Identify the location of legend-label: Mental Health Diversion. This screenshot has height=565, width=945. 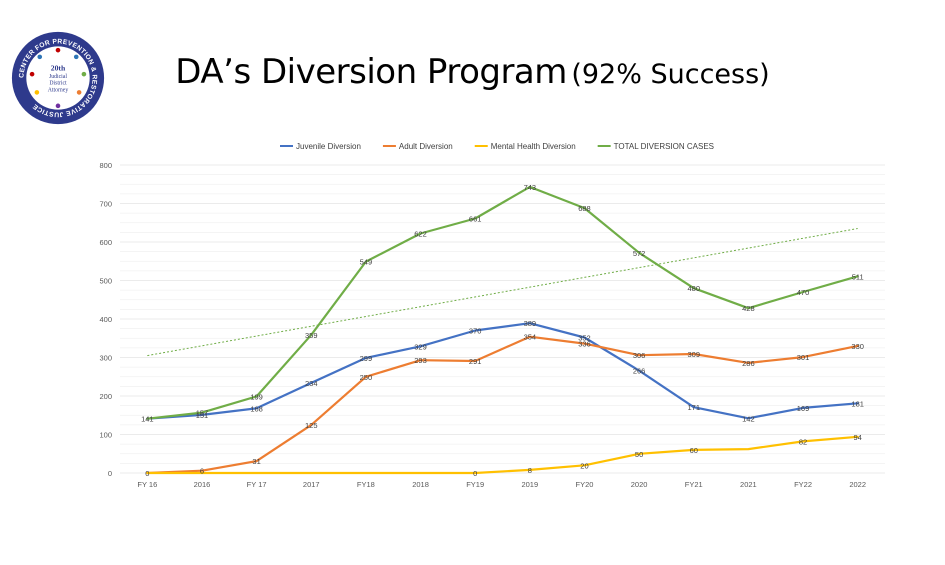
(533, 146).